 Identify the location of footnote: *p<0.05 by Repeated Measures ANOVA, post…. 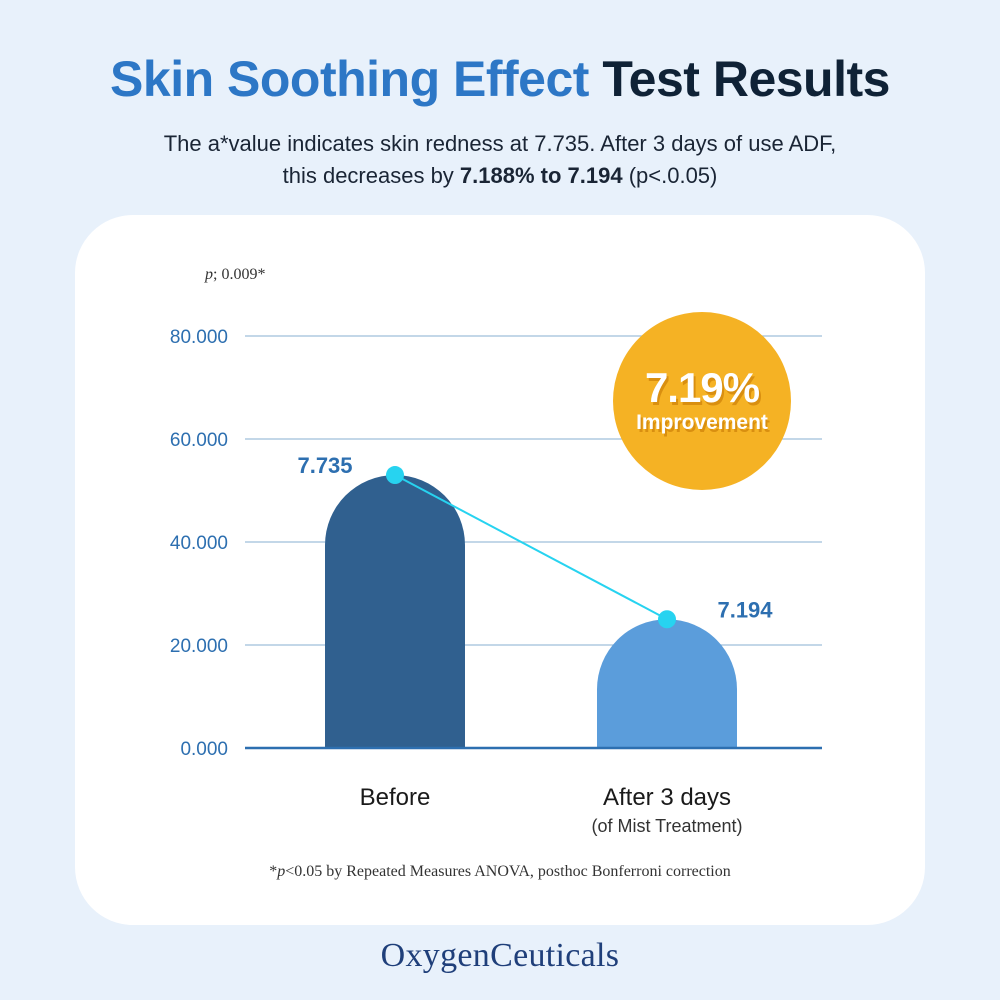
(500, 872).